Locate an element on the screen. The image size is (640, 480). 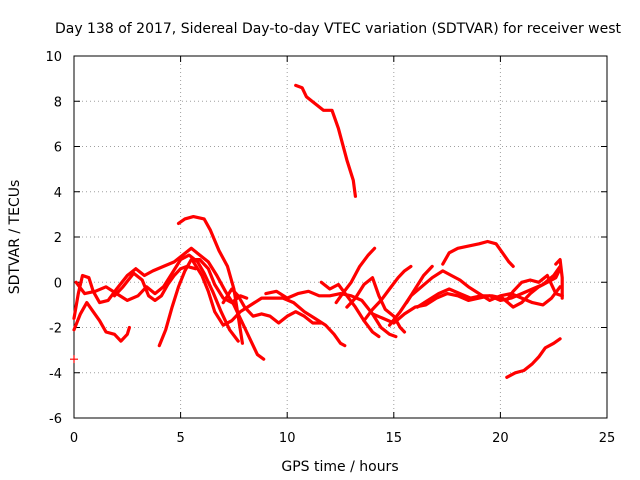
series-s16 is located at coordinates (466, 294).